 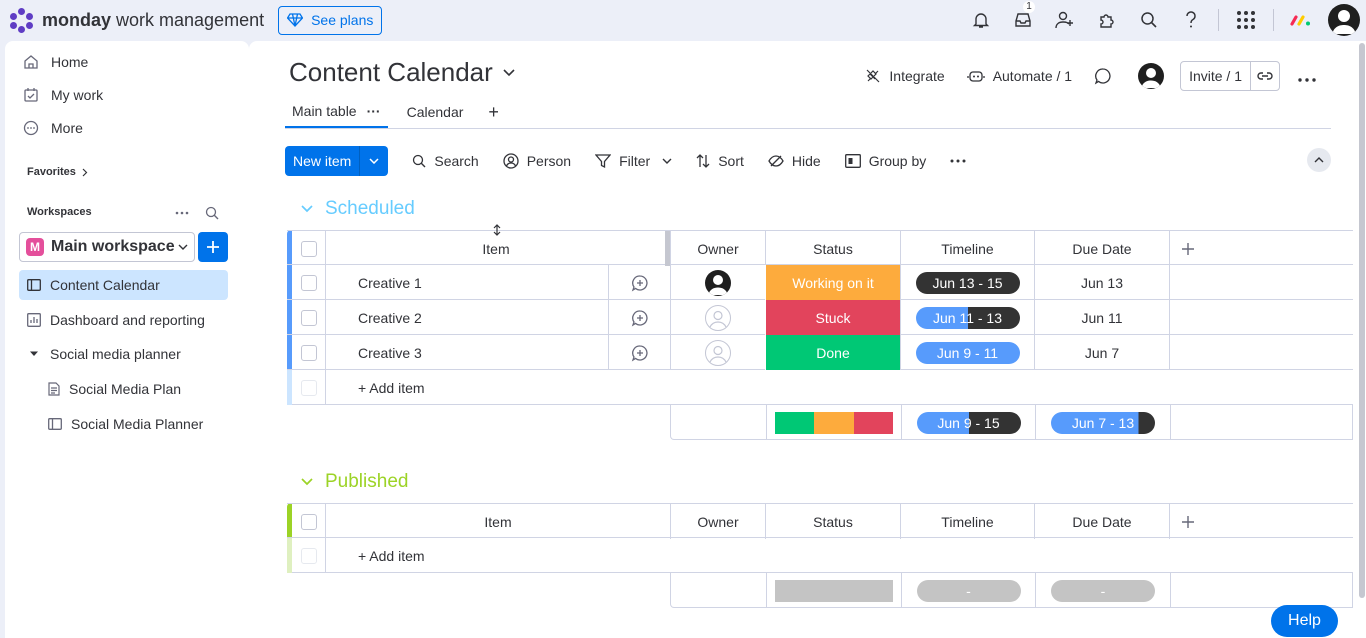 What do you see at coordinates (57, 172) in the screenshot?
I see `favorites-section: Favorites` at bounding box center [57, 172].